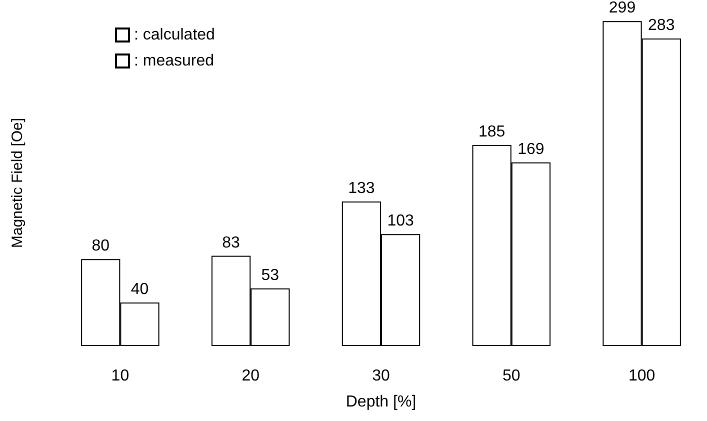 The width and height of the screenshot is (707, 421). What do you see at coordinates (642, 376) in the screenshot?
I see `x-tick-label: 100` at bounding box center [642, 376].